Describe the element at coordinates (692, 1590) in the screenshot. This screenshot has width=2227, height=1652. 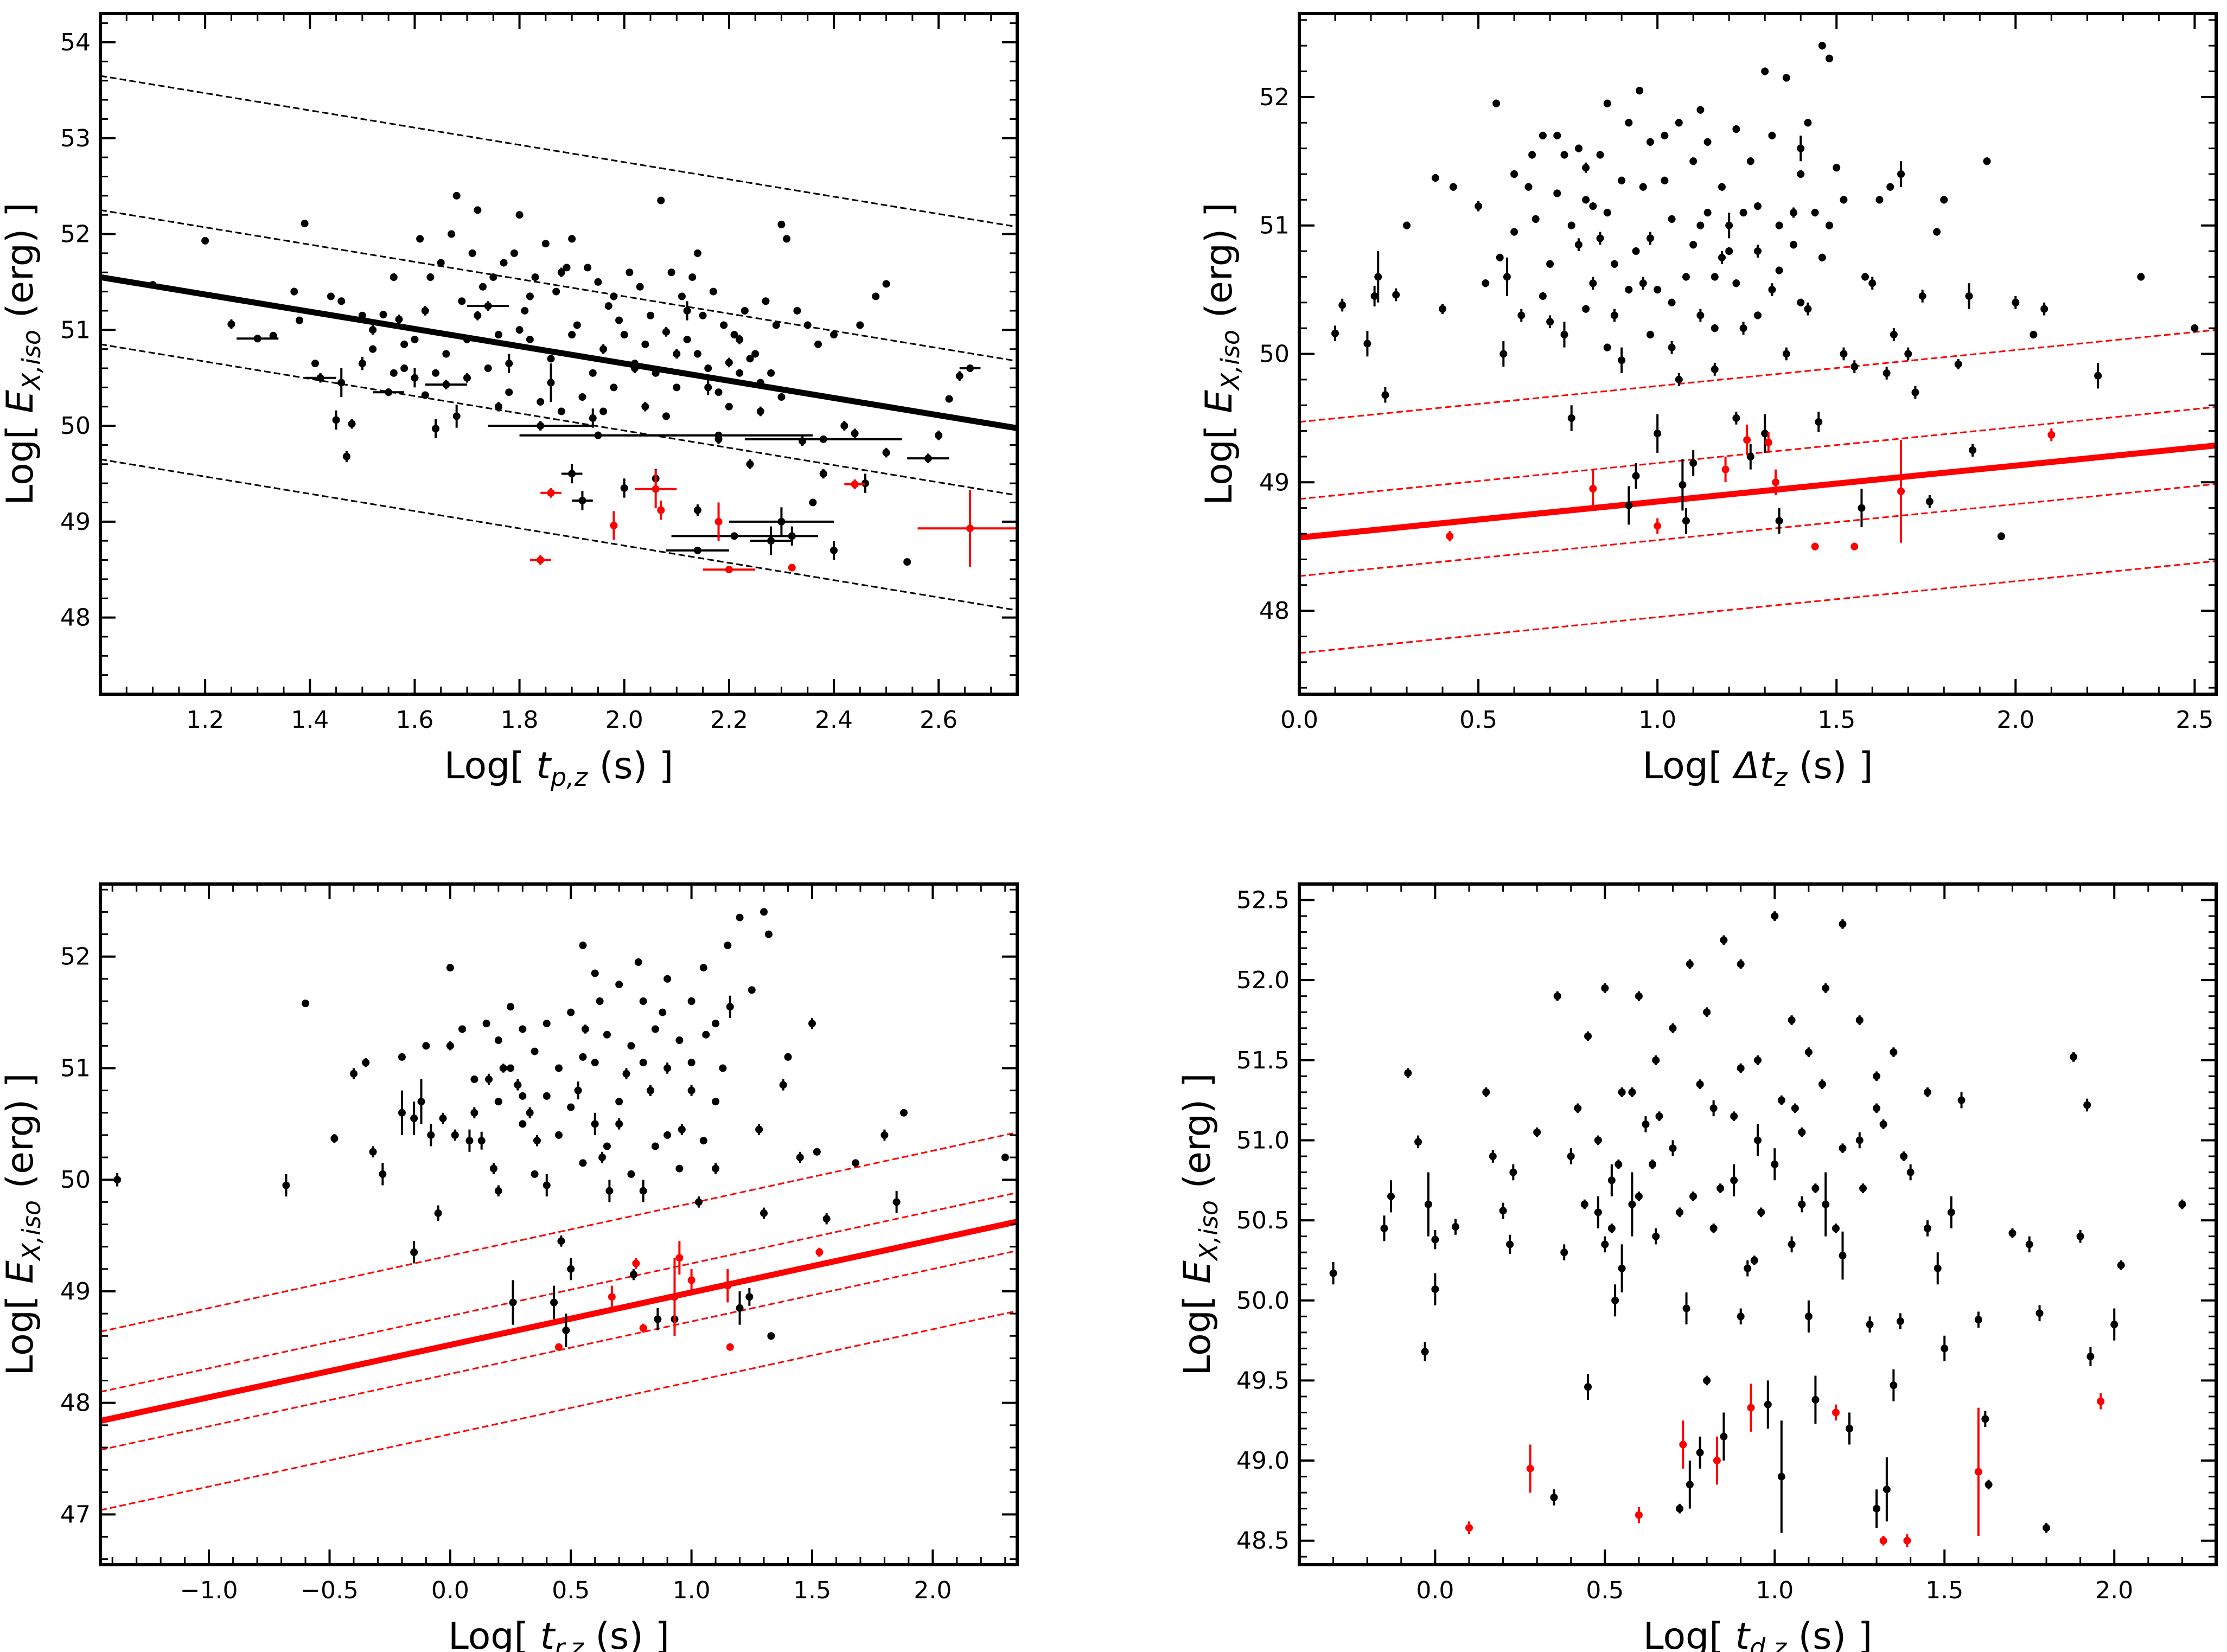
I see `x-tick-label: 1.0` at that location.